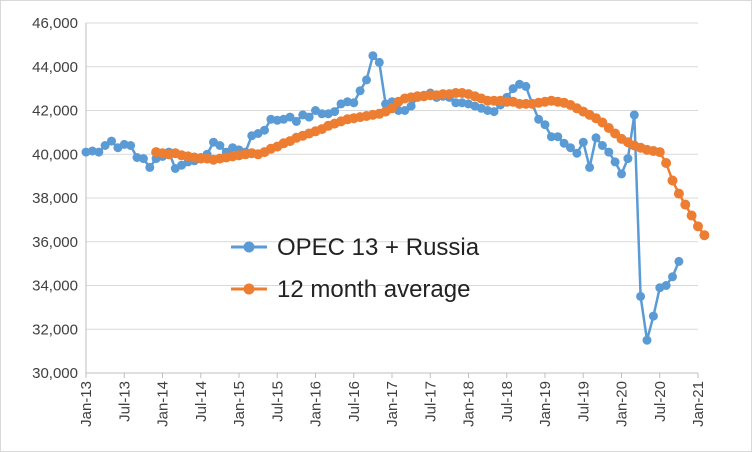 This screenshot has height=452, width=752. What do you see at coordinates (55, 242) in the screenshot?
I see `y-tick-label: 36,000` at bounding box center [55, 242].